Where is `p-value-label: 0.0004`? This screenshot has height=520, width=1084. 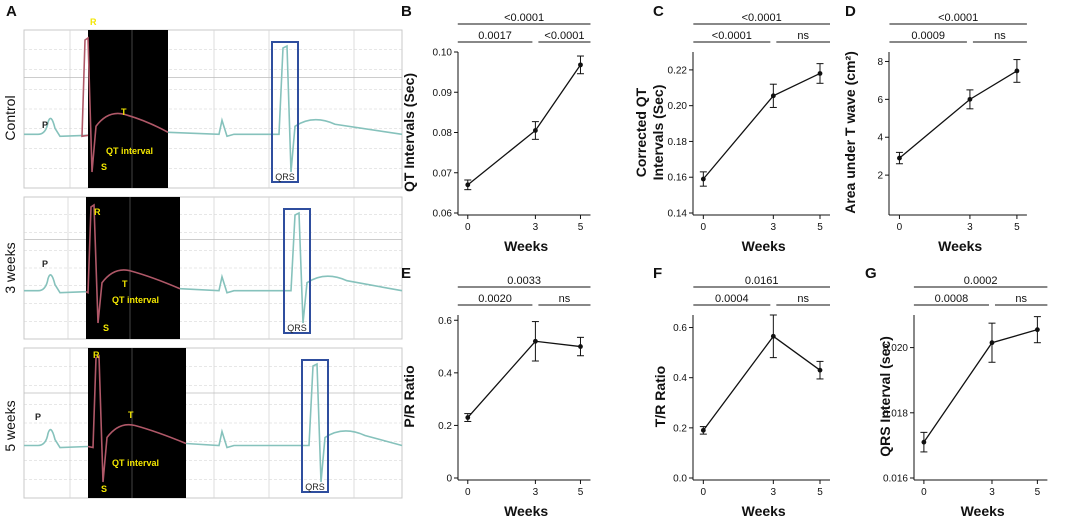 p-value-label: 0.0004 is located at coordinates (732, 299).